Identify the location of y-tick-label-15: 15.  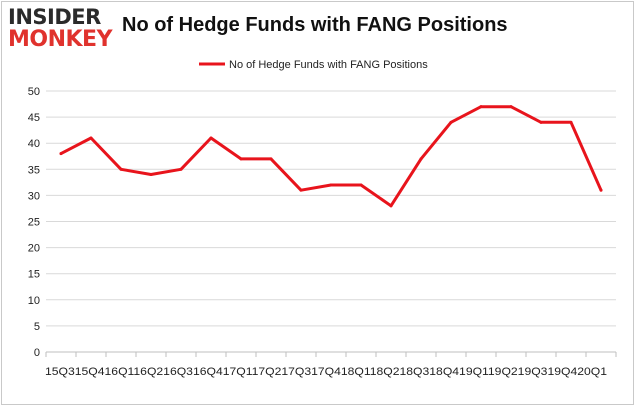
(34, 275).